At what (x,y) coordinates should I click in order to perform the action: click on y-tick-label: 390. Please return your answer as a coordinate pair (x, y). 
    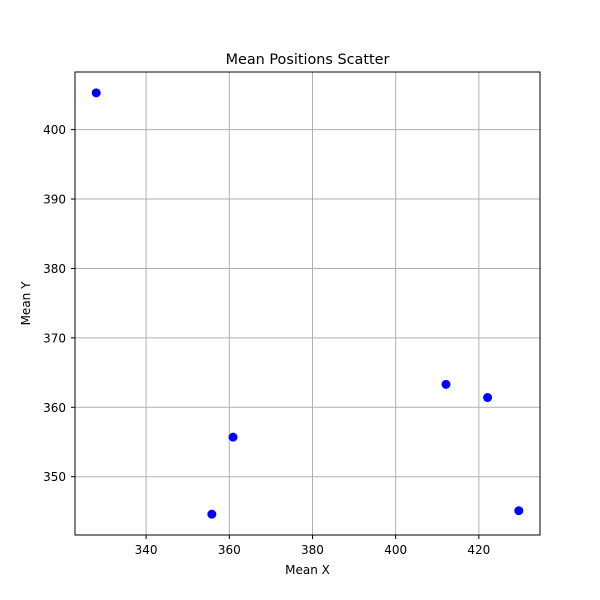
    Looking at the image, I should click on (54, 200).